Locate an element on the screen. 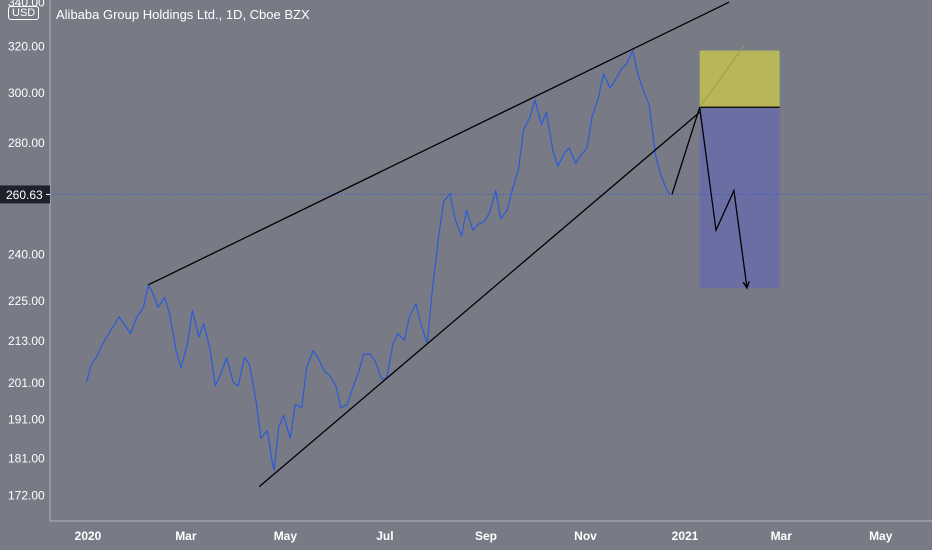 This screenshot has height=550, width=932. x-tick-label: 2021 is located at coordinates (685, 536).